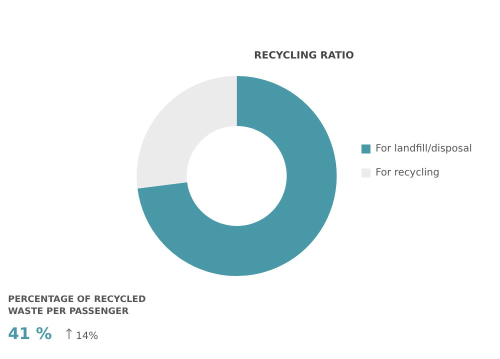 The image size is (500, 359). Describe the element at coordinates (304, 56) in the screenshot. I see `chart-title: RECYCLING RATIO` at that location.